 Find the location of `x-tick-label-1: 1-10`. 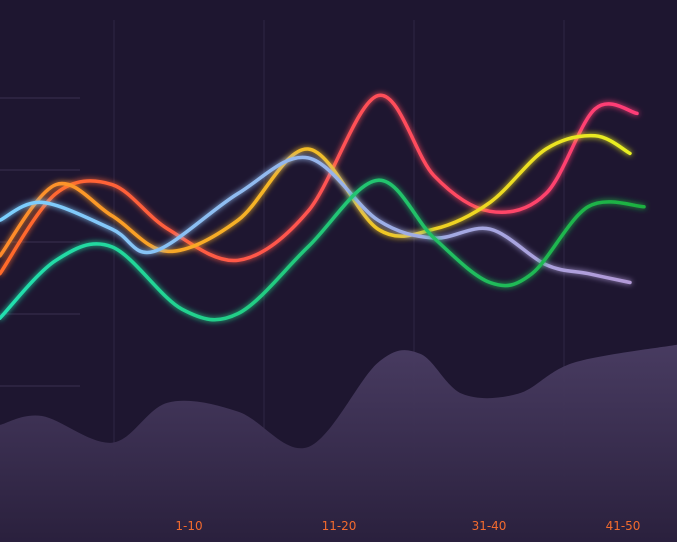

x-tick-label-1: 1-10 is located at coordinates (188, 526).